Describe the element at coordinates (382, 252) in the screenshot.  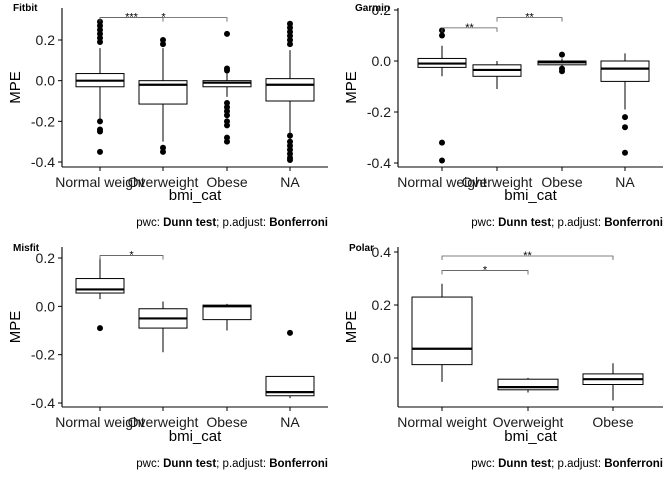
I see `y-tick-label: 0.4` at that location.